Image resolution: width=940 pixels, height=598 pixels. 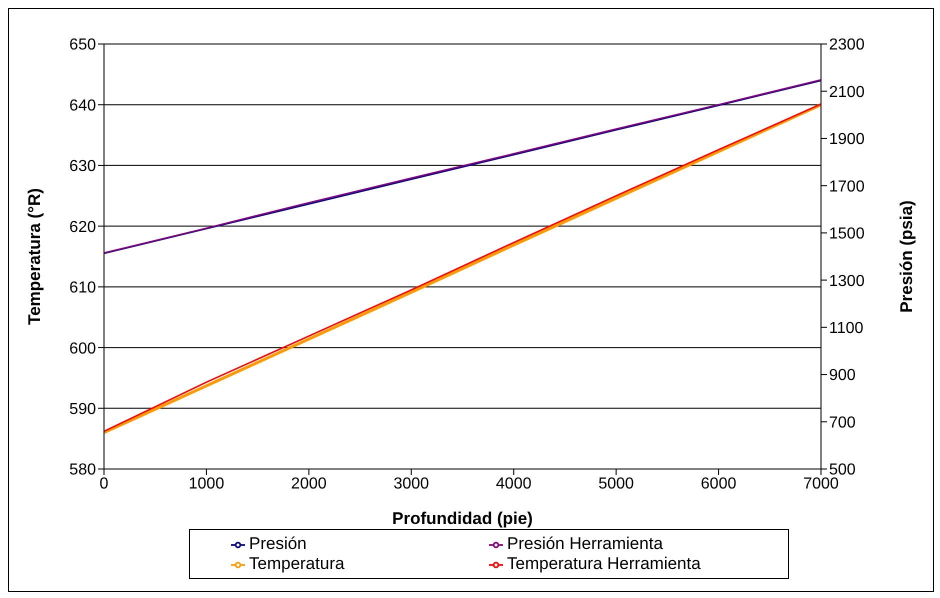 I want to click on legend-label: Temperatura, so click(x=297, y=564).